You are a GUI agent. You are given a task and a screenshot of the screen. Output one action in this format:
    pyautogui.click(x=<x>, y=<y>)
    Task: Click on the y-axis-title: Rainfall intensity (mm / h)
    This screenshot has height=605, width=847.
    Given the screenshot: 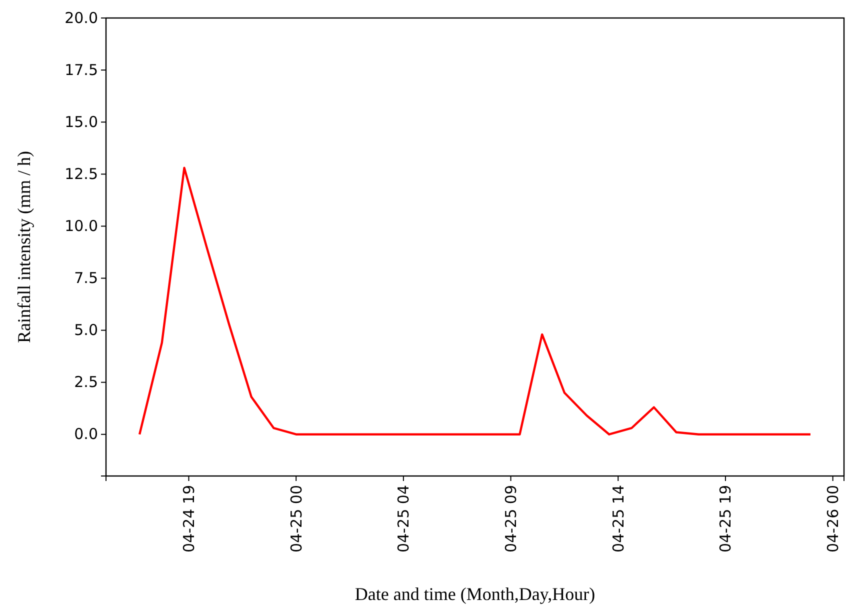 What is the action you would take?
    pyautogui.click(x=24, y=247)
    